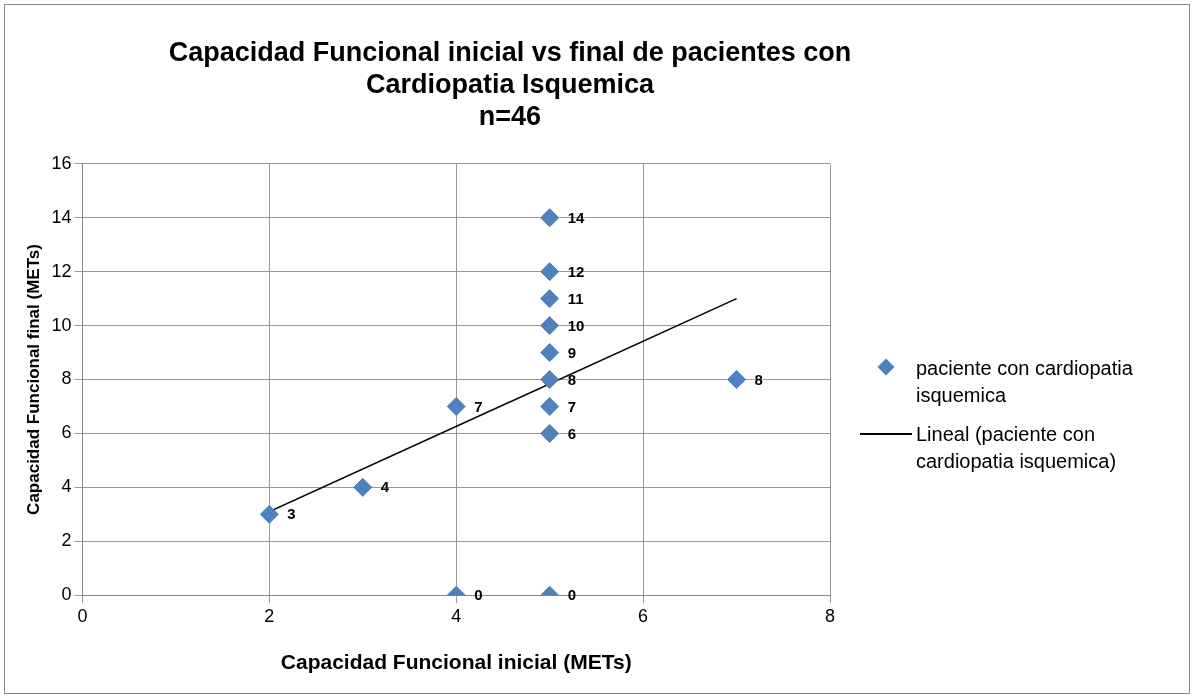  I want to click on x-axis-title: Capacidad Funcional inicial (METs), so click(456, 662).